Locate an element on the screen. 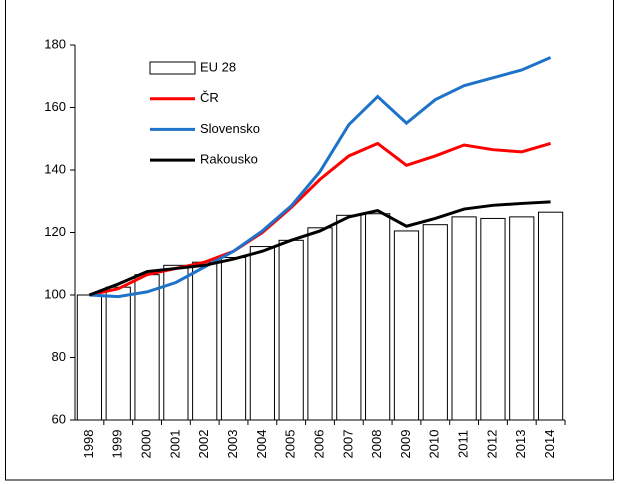 The width and height of the screenshot is (619, 484). x-tick-label: 2006 is located at coordinates (318, 444).